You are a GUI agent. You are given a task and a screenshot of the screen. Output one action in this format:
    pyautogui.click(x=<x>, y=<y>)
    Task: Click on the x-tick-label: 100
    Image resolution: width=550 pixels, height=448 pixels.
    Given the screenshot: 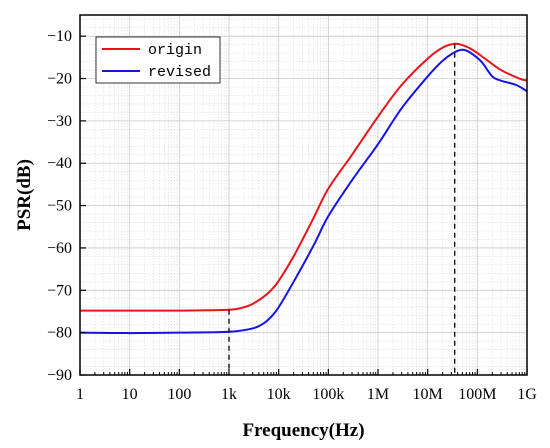 What is the action you would take?
    pyautogui.click(x=179, y=394)
    